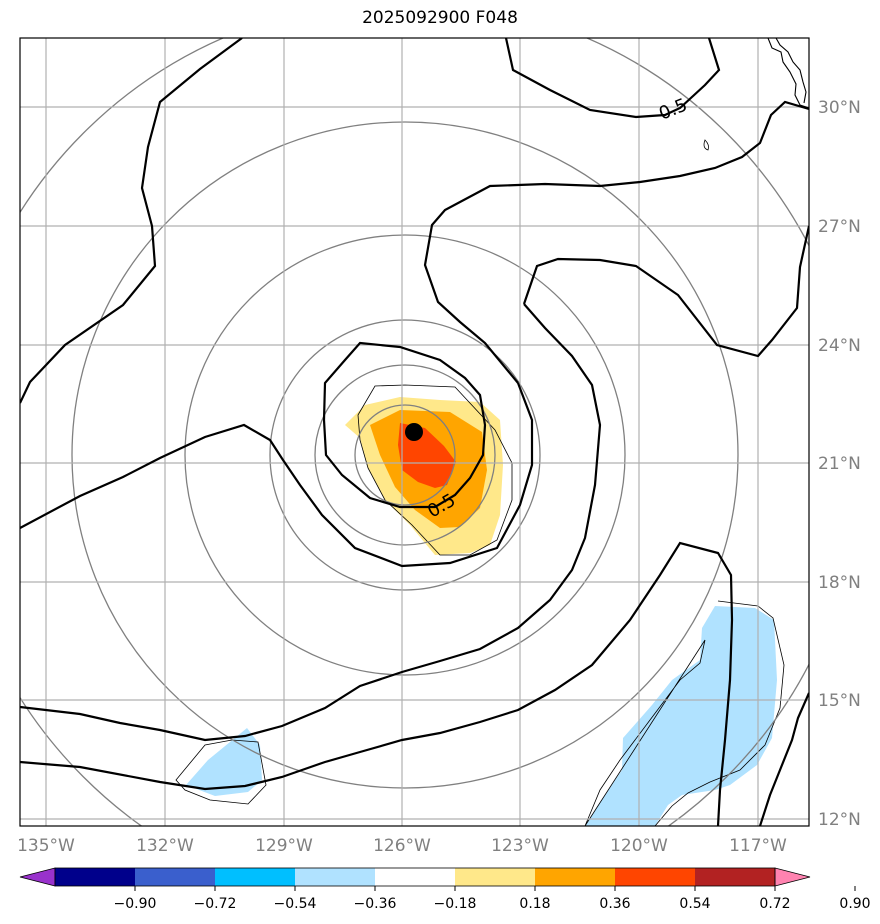  Describe the element at coordinates (839, 820) in the screenshot. I see `lat-tick-label: 12°N` at that location.